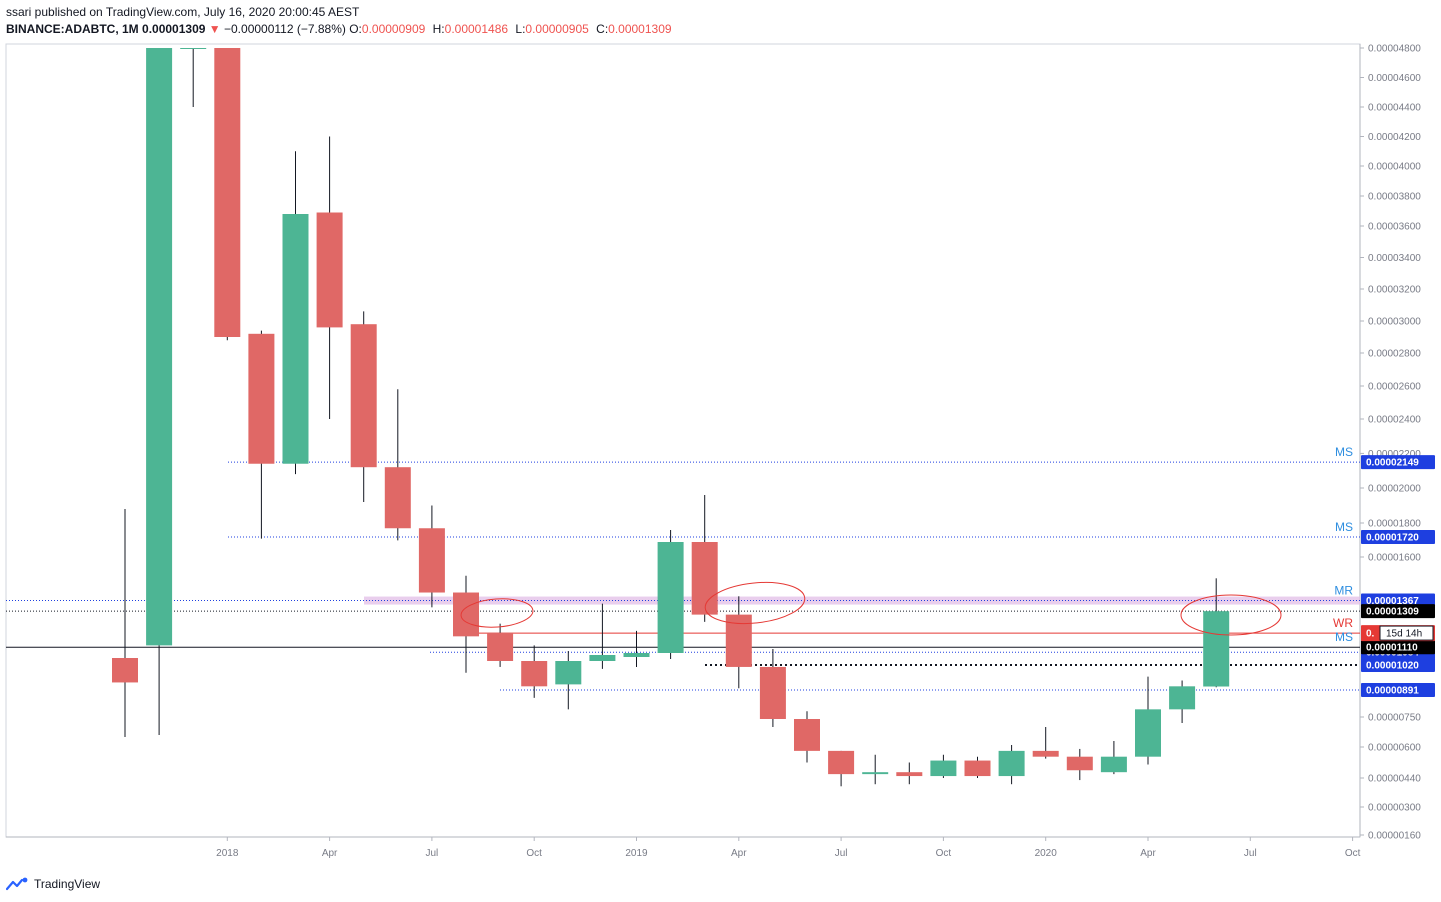 The height and width of the screenshot is (902, 1441). Describe the element at coordinates (438, 29) in the screenshot. I see `high-label: H:` at that location.